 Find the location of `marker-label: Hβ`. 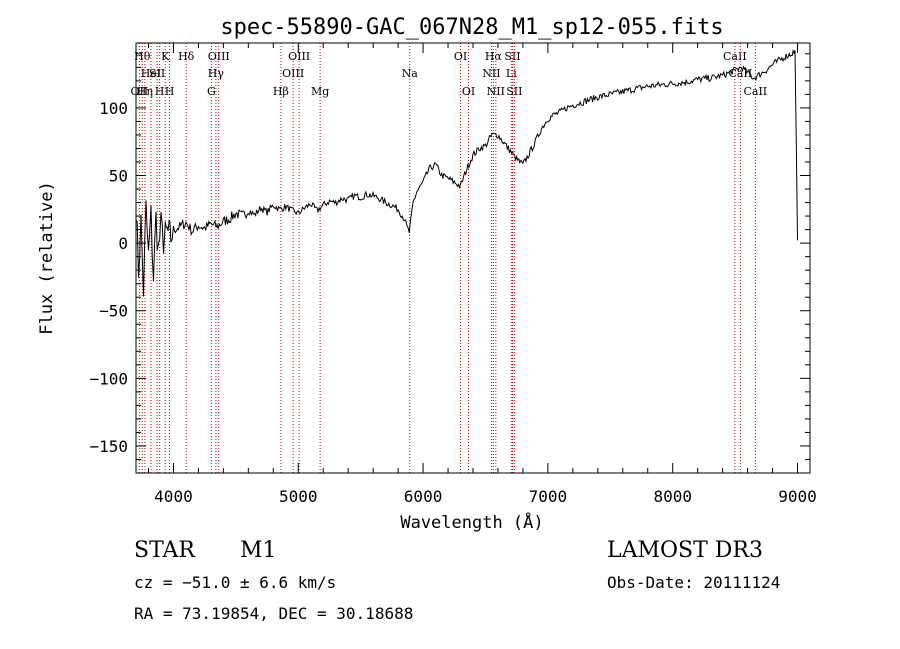

marker-label: Hβ is located at coordinates (281, 91).